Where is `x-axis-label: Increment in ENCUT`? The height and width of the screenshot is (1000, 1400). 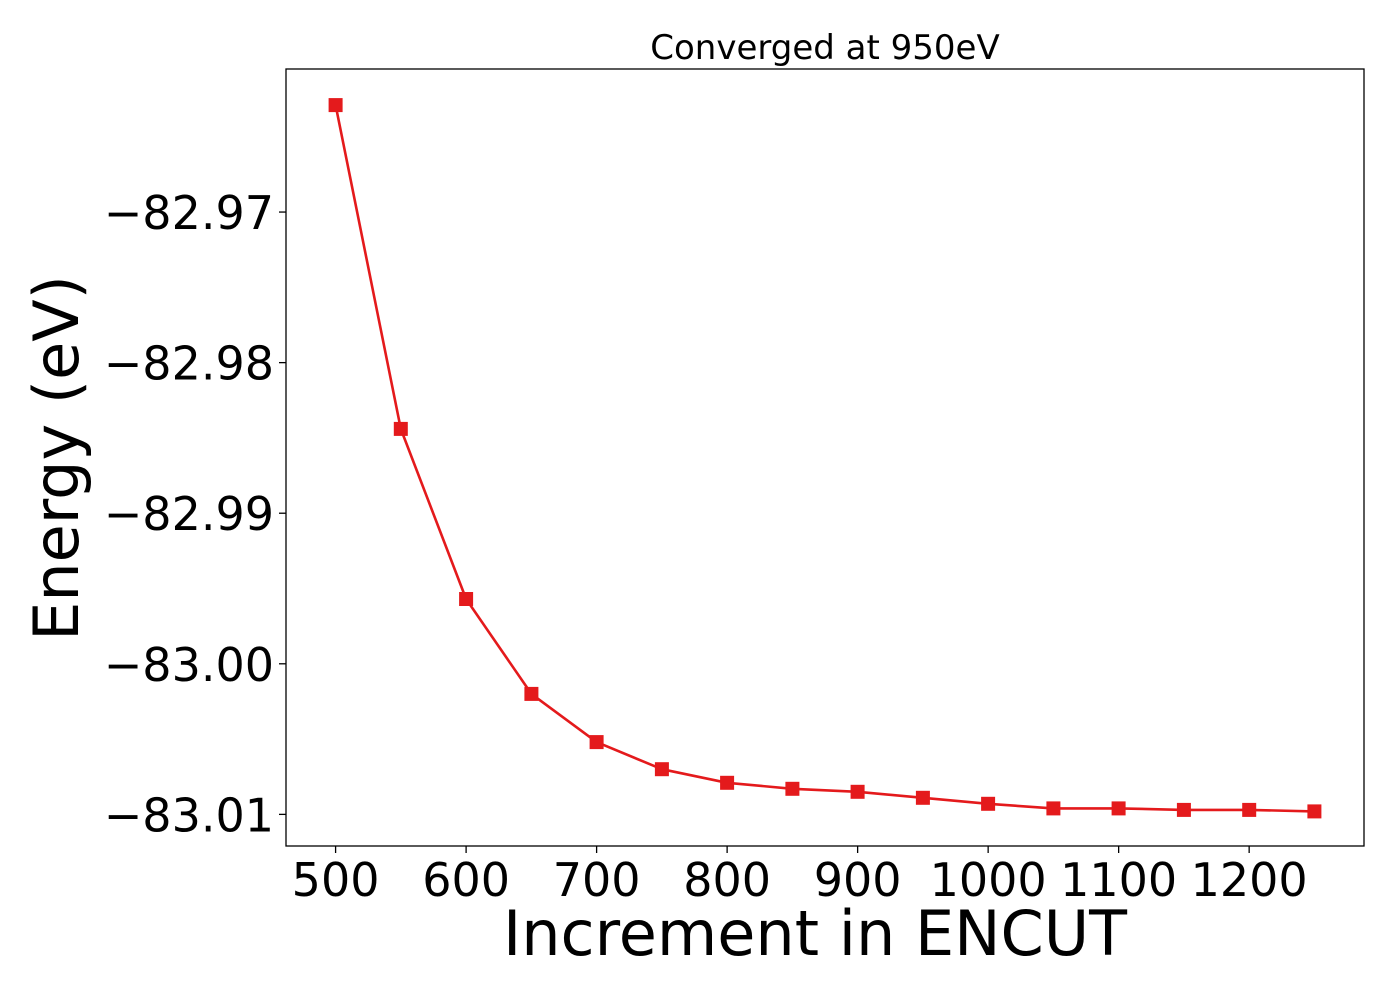 x-axis-label: Increment in ENCUT is located at coordinates (815, 933).